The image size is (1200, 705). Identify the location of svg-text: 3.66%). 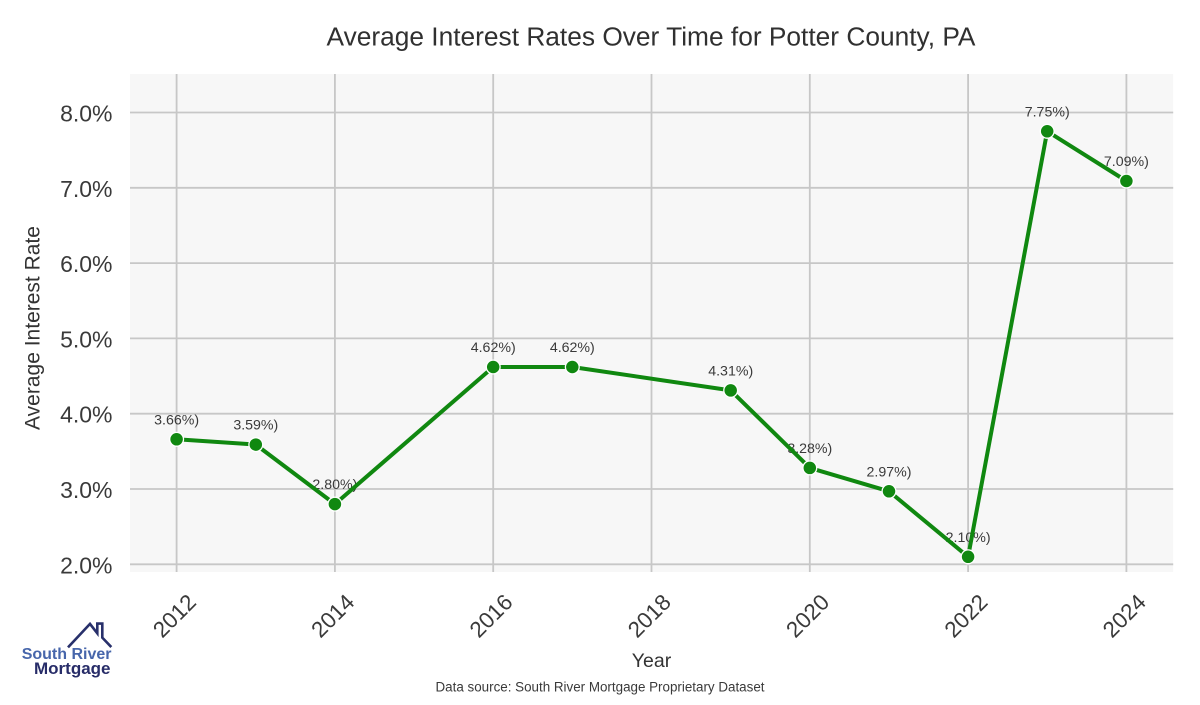
(176, 420).